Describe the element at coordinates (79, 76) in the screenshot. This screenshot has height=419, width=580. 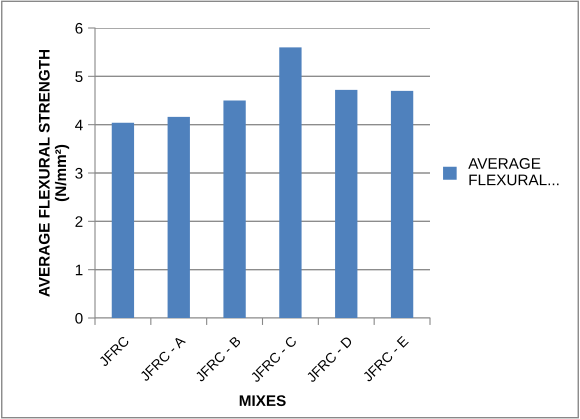
I see `y-tick-label: 5` at that location.